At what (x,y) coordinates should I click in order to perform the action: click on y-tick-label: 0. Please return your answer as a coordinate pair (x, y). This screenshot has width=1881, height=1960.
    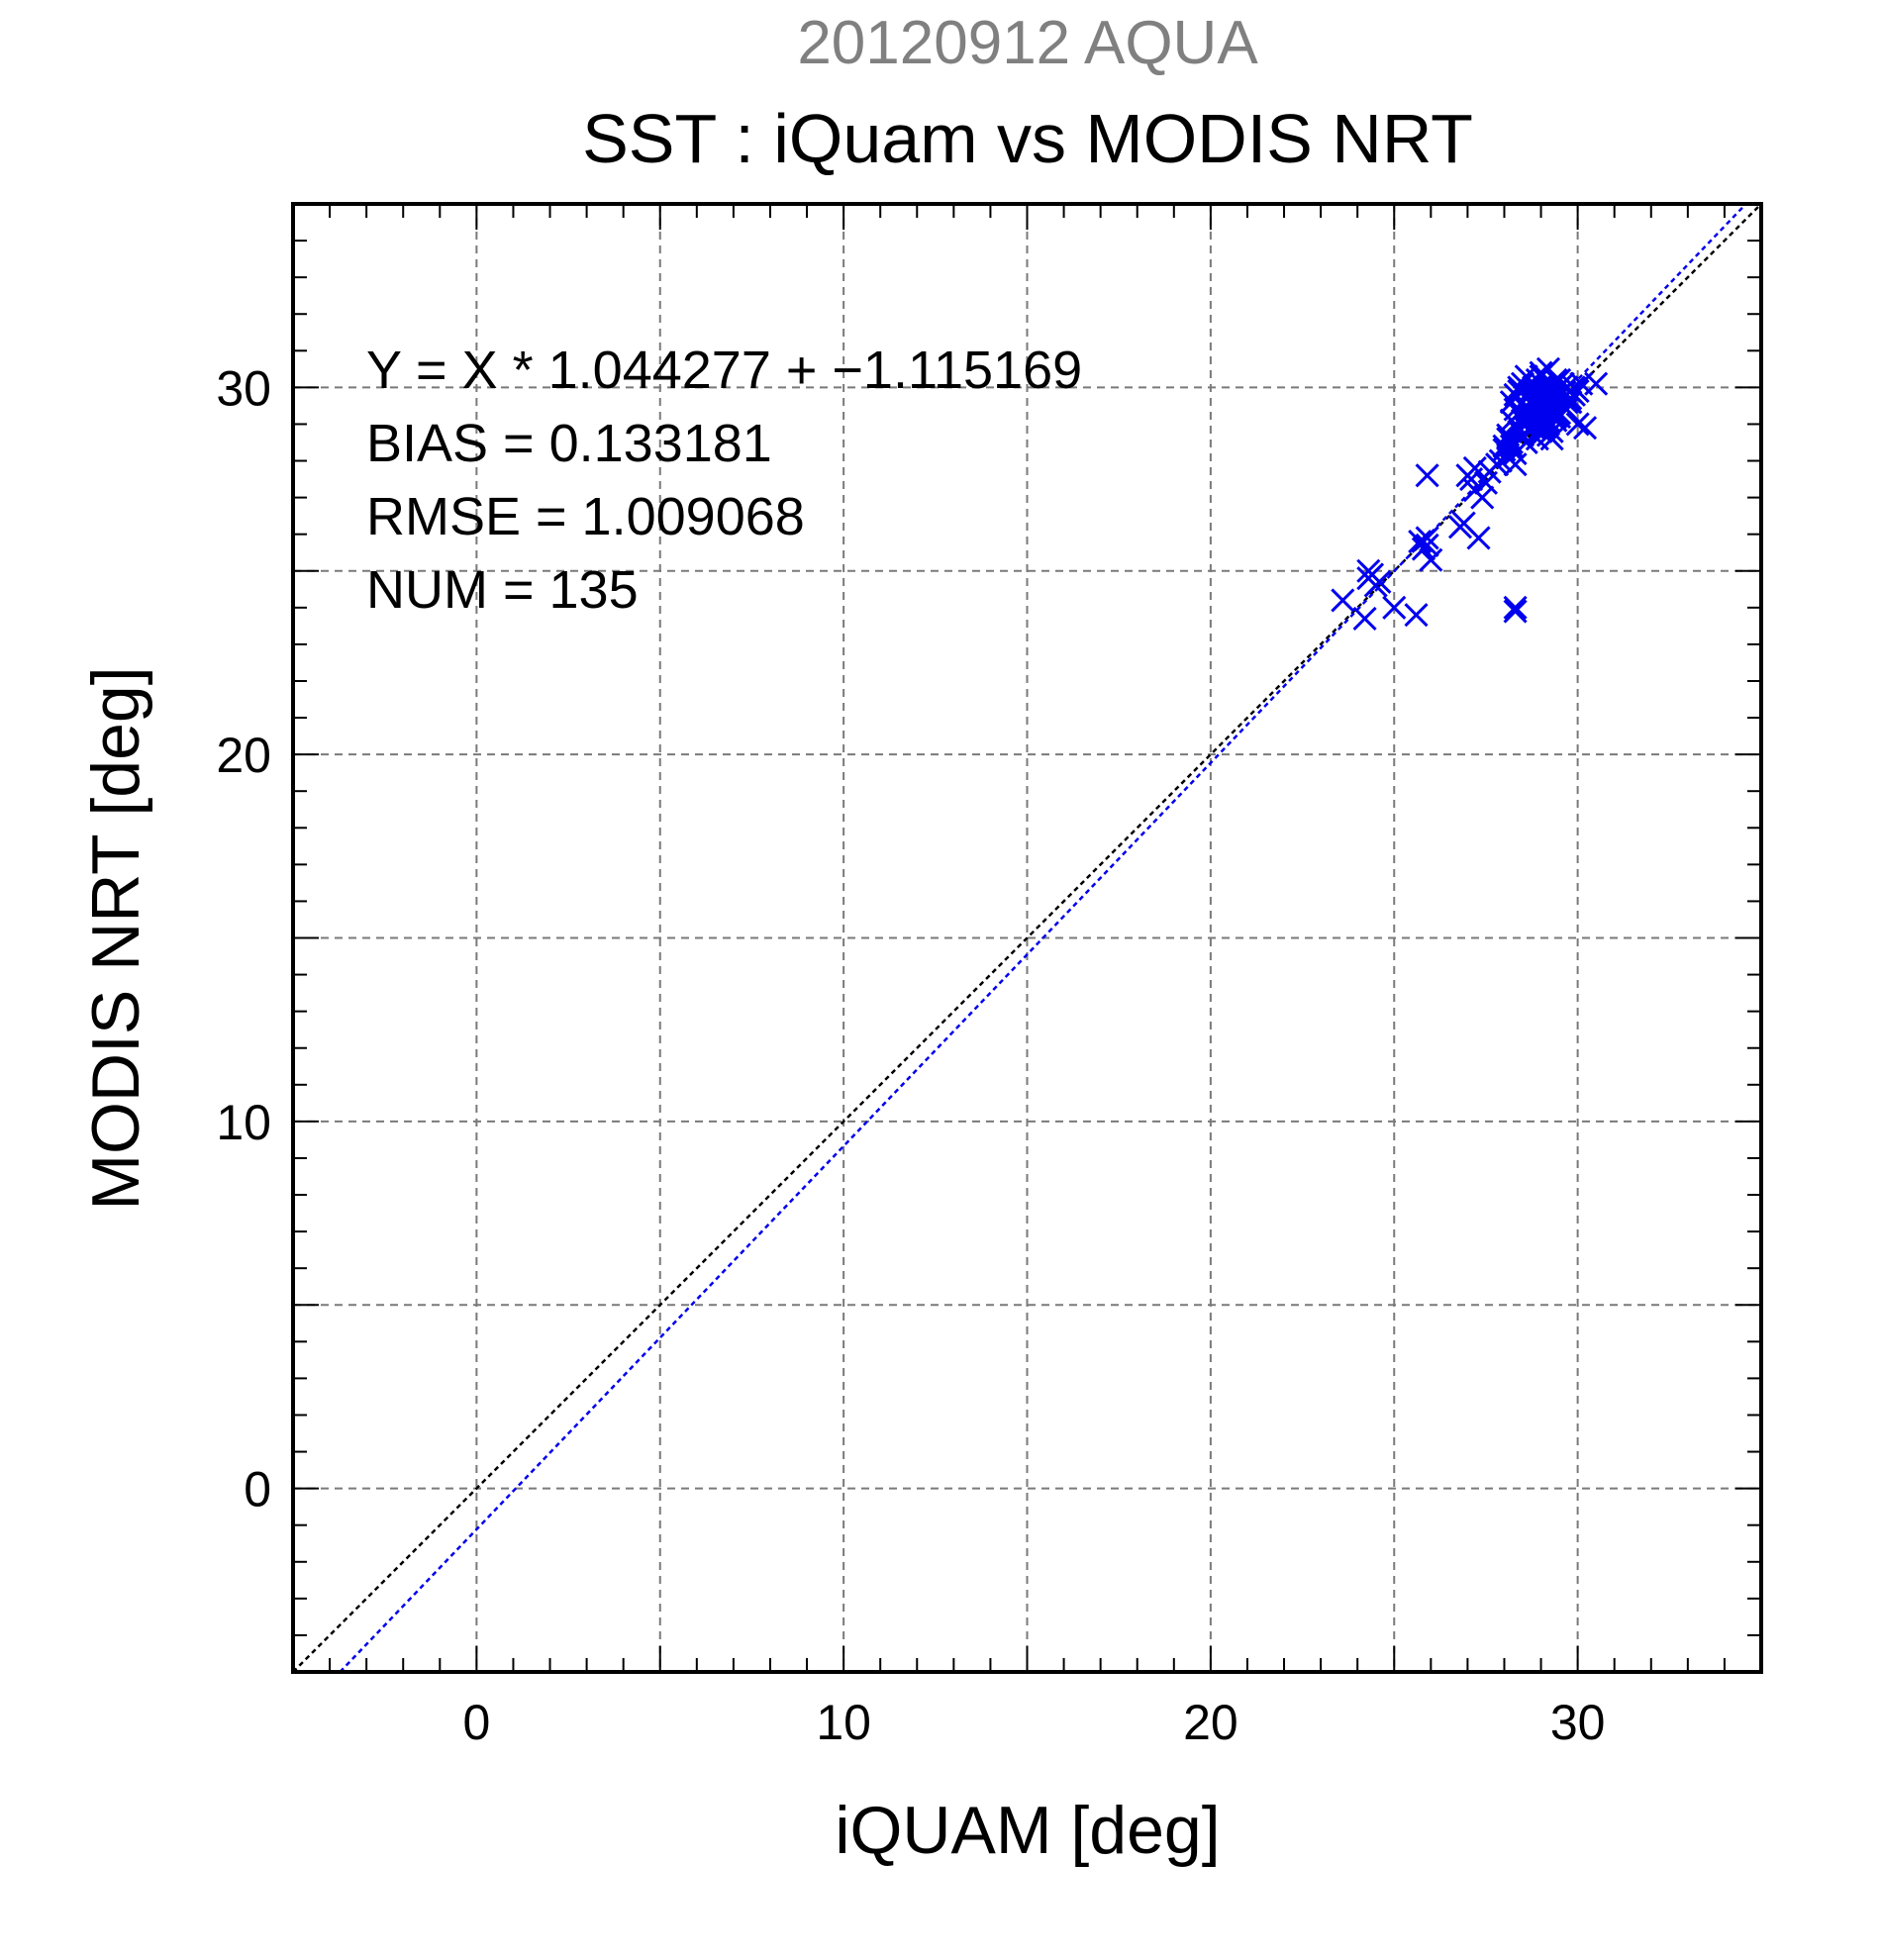
    Looking at the image, I should click on (257, 1490).